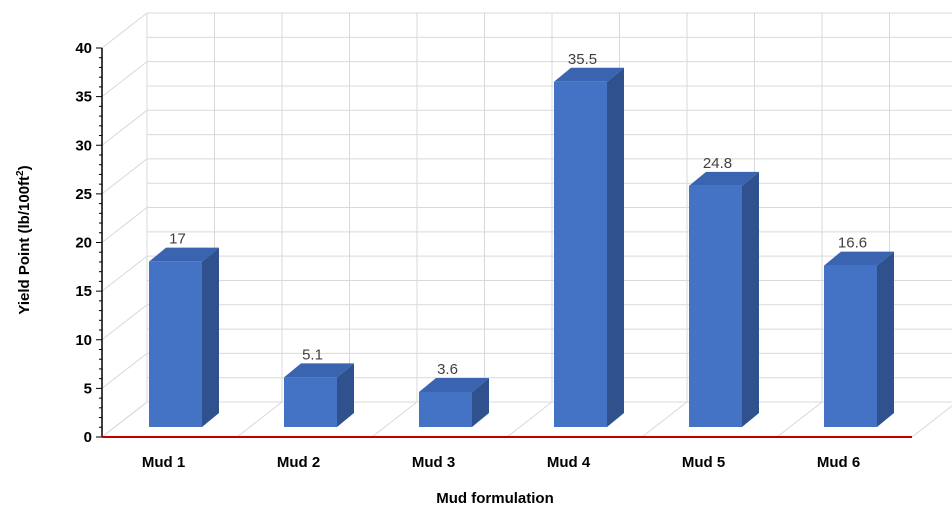 The width and height of the screenshot is (952, 507). I want to click on y-tick-label: 30, so click(83, 145).